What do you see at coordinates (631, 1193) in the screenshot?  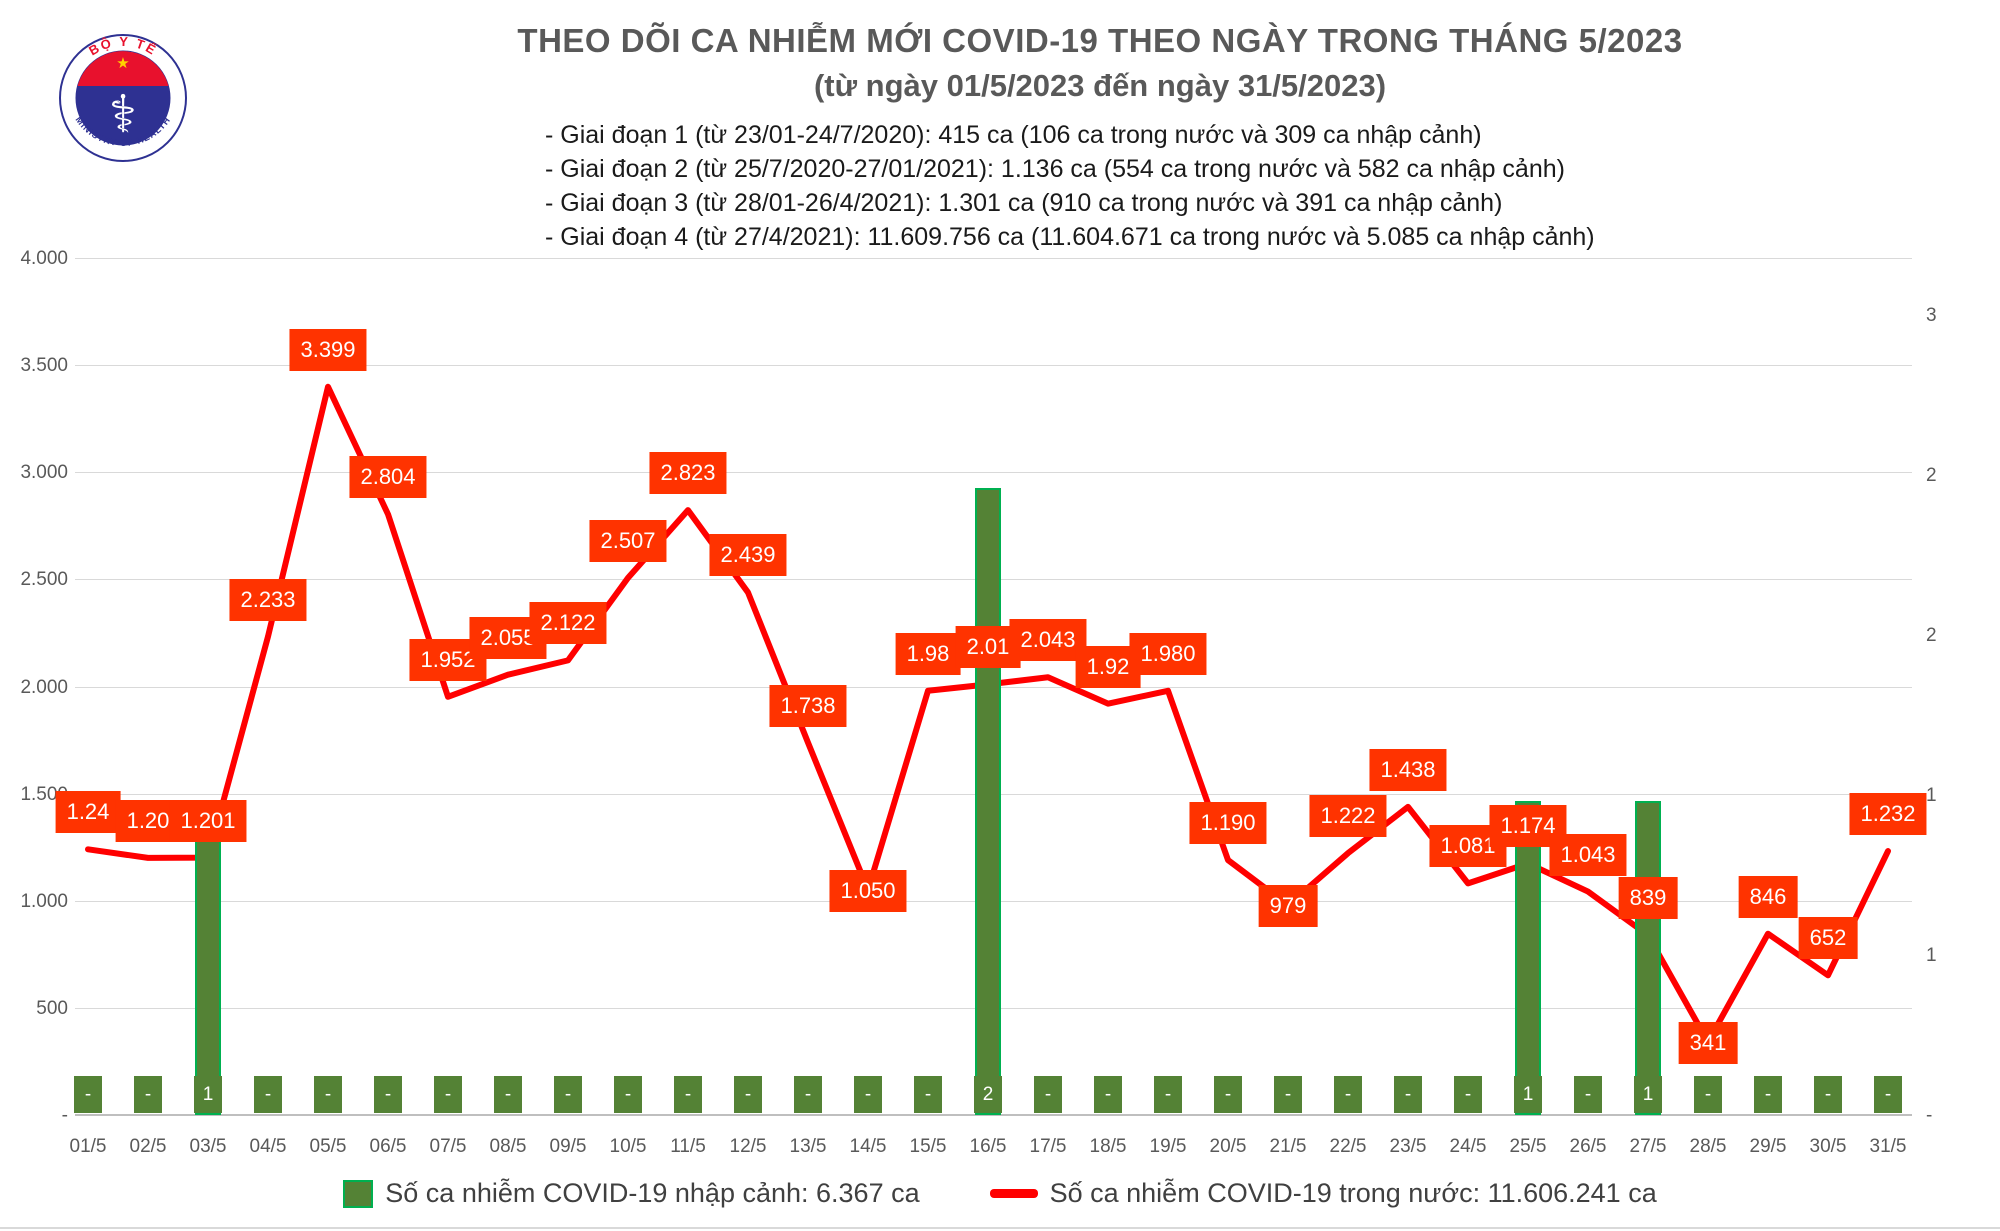 I see `legend-item-import: Số ca nhiễm COVID-19 nhập cảnh: 6.367 ca` at bounding box center [631, 1193].